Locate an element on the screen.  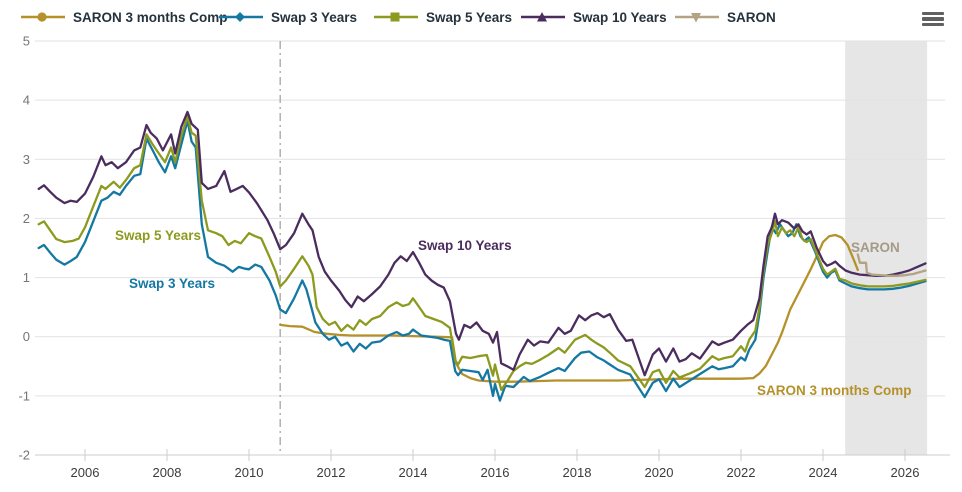
annotation-saron-3-months-comp: SARON 3 months Comp is located at coordinates (834, 390).